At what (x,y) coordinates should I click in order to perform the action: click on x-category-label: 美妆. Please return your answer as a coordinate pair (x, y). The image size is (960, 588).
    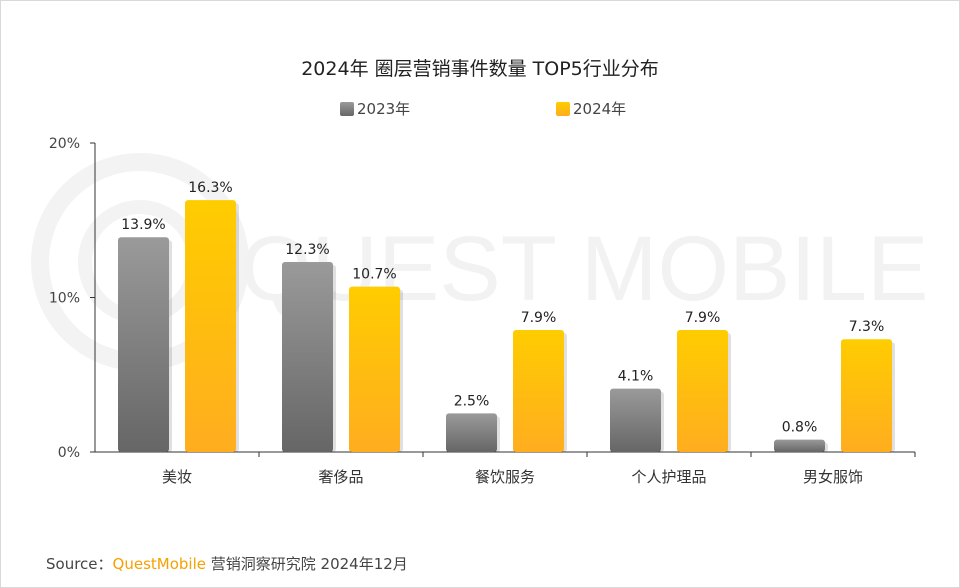
    Looking at the image, I should click on (177, 477).